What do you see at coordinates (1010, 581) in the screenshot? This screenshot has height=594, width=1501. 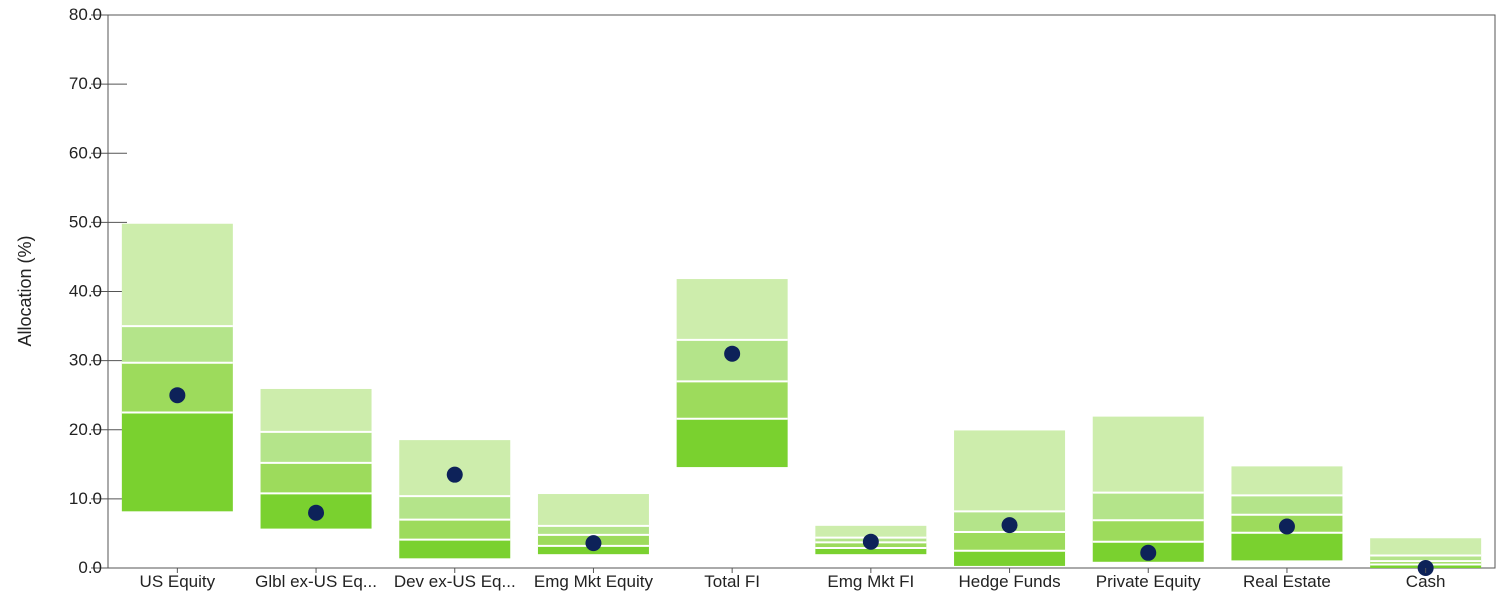 I see `x-category-label: Hedge Funds` at bounding box center [1010, 581].